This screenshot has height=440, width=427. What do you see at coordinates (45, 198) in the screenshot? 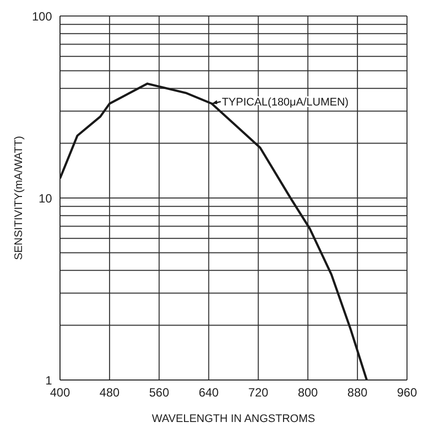
I see `y-tick-label: 10` at bounding box center [45, 198].